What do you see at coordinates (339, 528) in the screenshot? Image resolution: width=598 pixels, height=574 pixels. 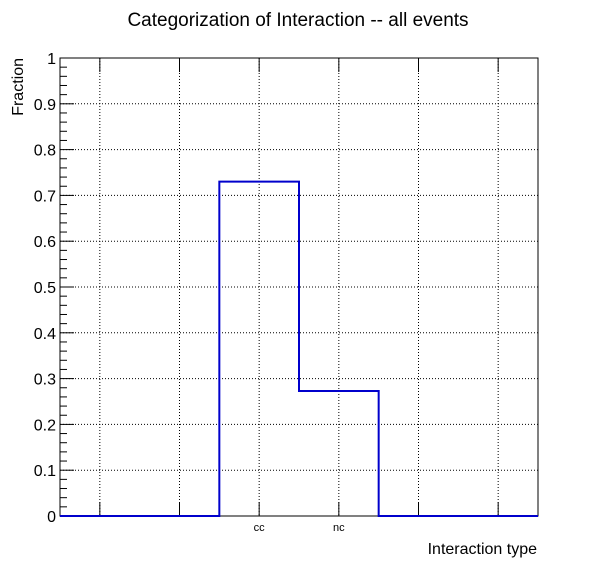 I see `x-tick-label-nc: nc` at bounding box center [339, 528].